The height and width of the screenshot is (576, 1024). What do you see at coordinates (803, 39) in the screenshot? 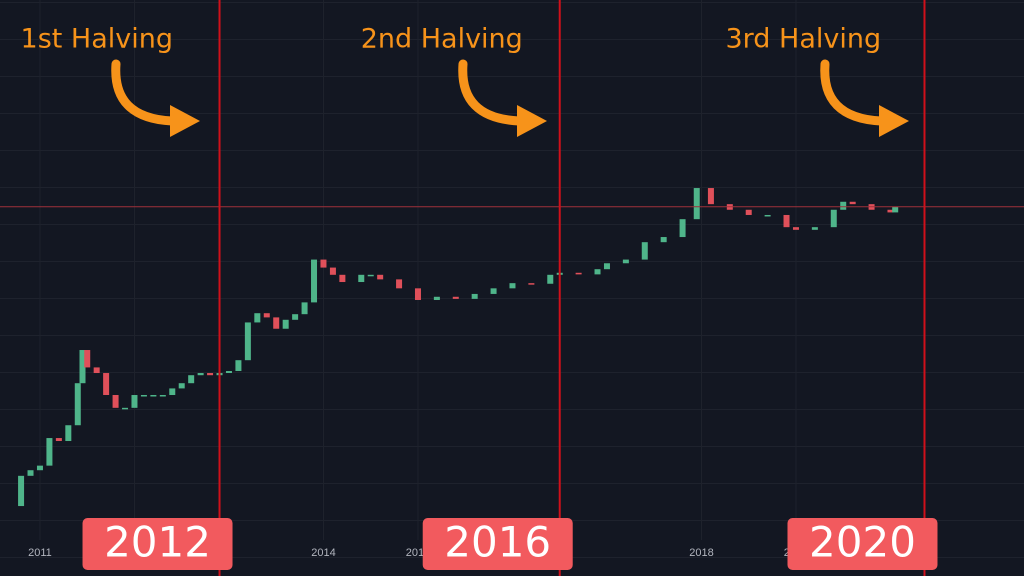
I see `halving-label: 3rd Halving` at bounding box center [803, 39].